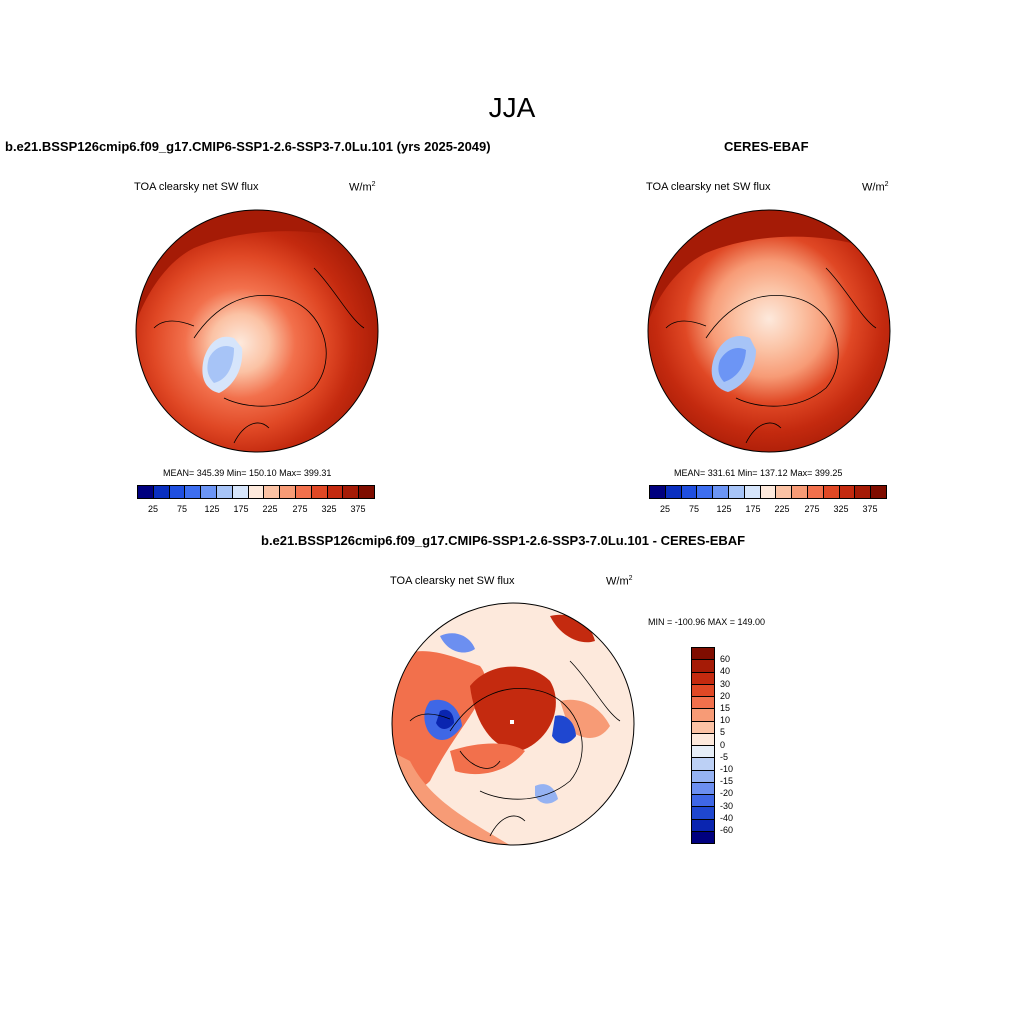  I want to click on diff-colorbar-label: 40, so click(725, 671).